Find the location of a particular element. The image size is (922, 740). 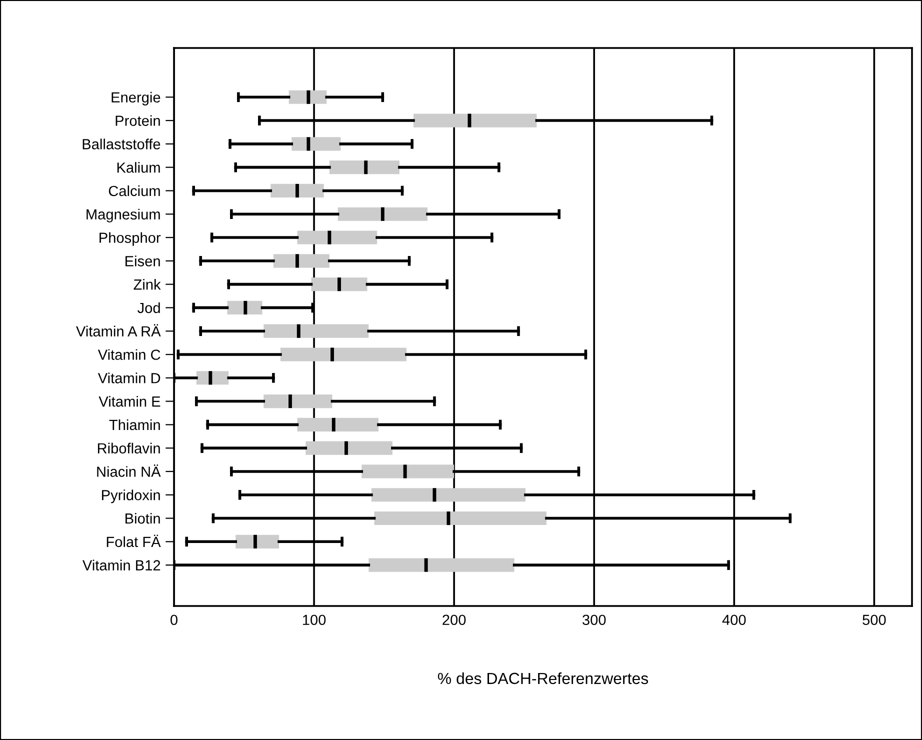

y-tick-label: Folat FÄ is located at coordinates (133, 541).